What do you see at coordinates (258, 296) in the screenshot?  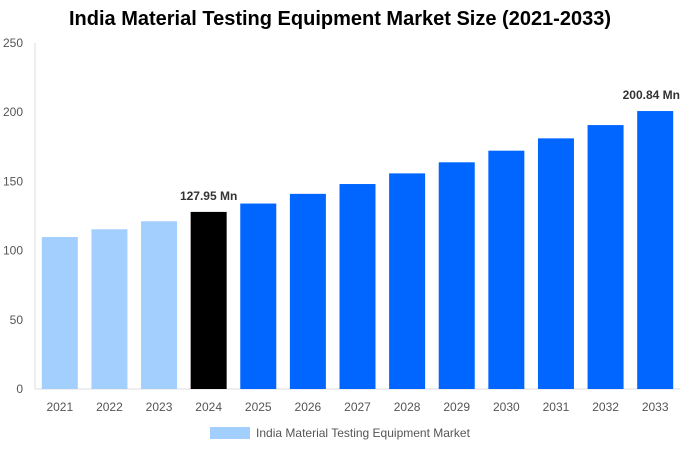 I see `bar-2025` at bounding box center [258, 296].